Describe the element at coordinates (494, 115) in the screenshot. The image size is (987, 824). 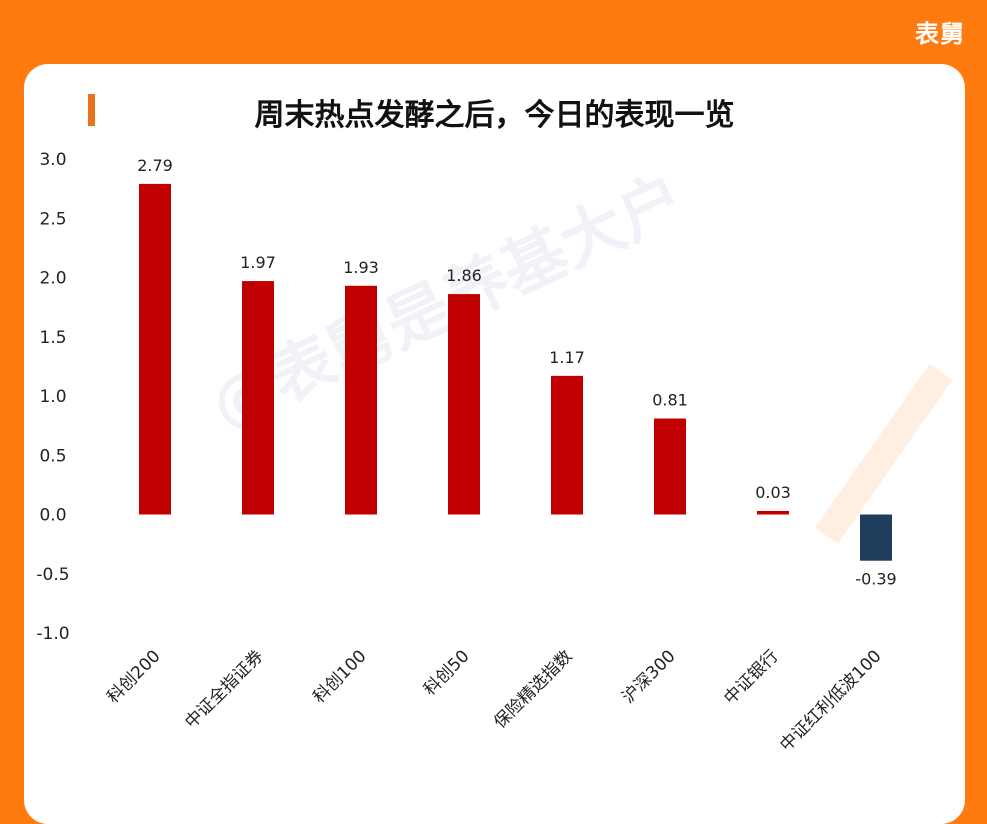
I see `chart-title: 周末热点发酵之后，今日的表现一览` at that location.